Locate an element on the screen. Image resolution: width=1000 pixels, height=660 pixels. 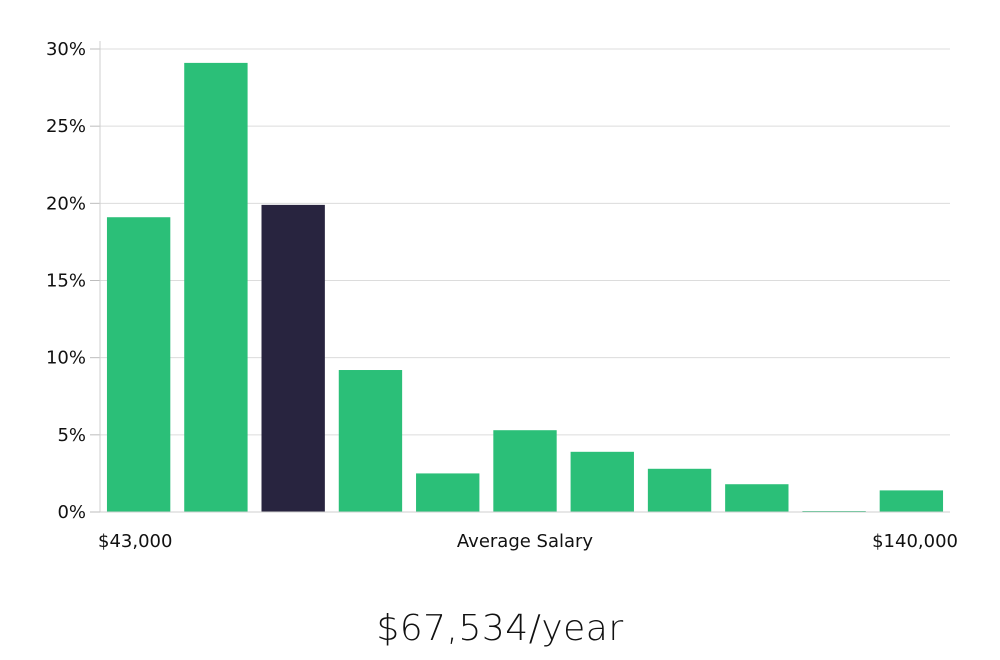
y-tick-label: 25% is located at coordinates (66, 126).